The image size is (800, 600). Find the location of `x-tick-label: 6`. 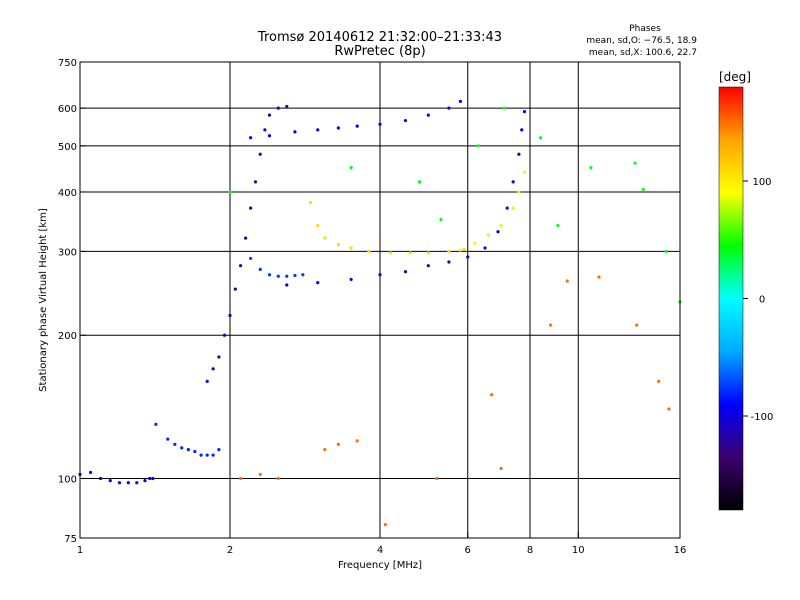

x-tick-label: 6 is located at coordinates (468, 550).